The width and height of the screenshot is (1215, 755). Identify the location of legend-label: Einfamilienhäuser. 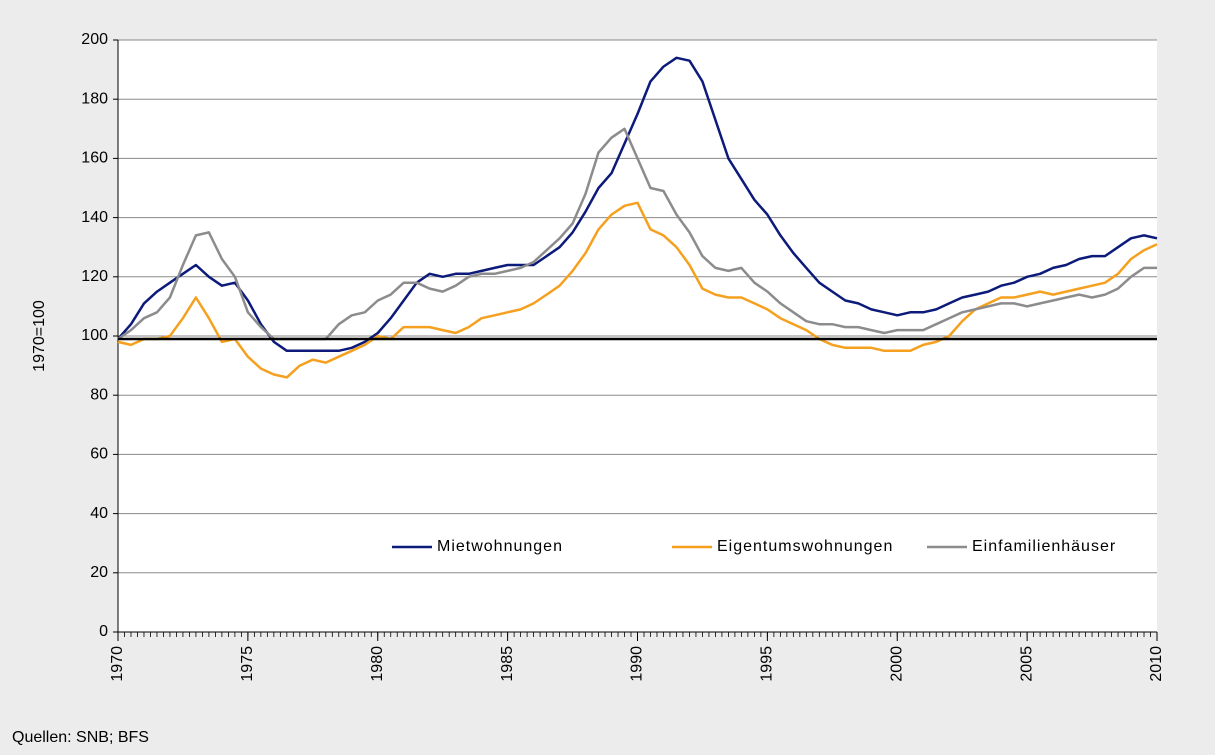
(1044, 546).